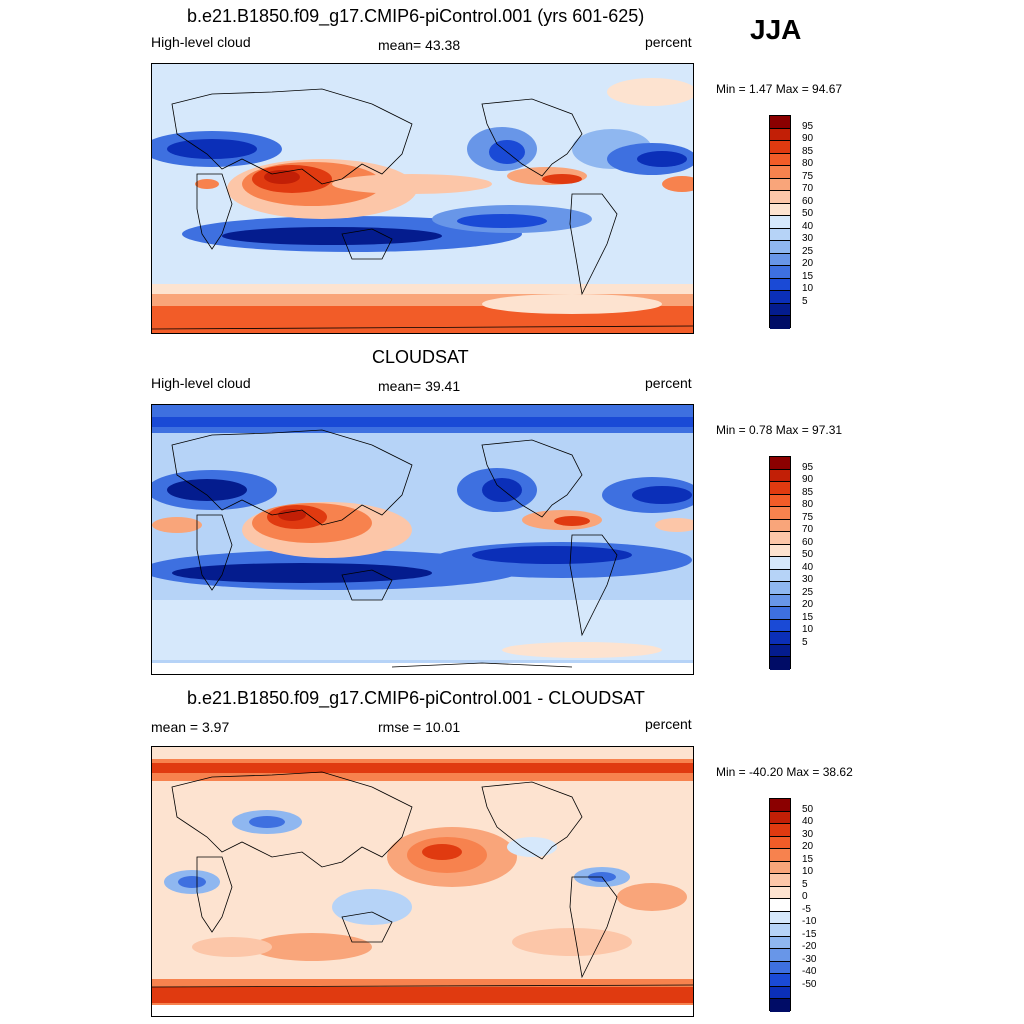  What do you see at coordinates (668, 724) in the screenshot?
I see `panel3-units-label: percent` at bounding box center [668, 724].